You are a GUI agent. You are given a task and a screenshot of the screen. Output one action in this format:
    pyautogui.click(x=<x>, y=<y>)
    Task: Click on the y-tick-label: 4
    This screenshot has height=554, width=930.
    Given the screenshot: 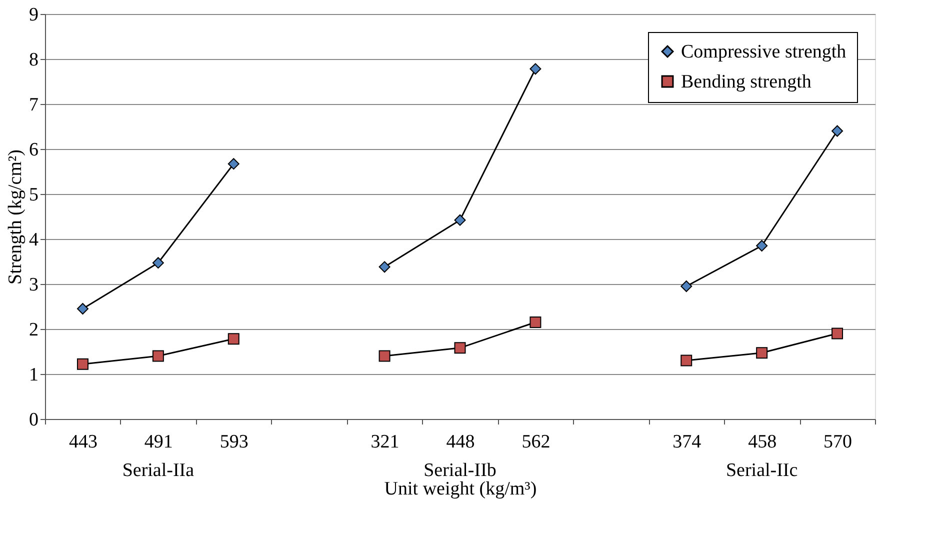 What is the action you would take?
    pyautogui.click(x=34, y=240)
    